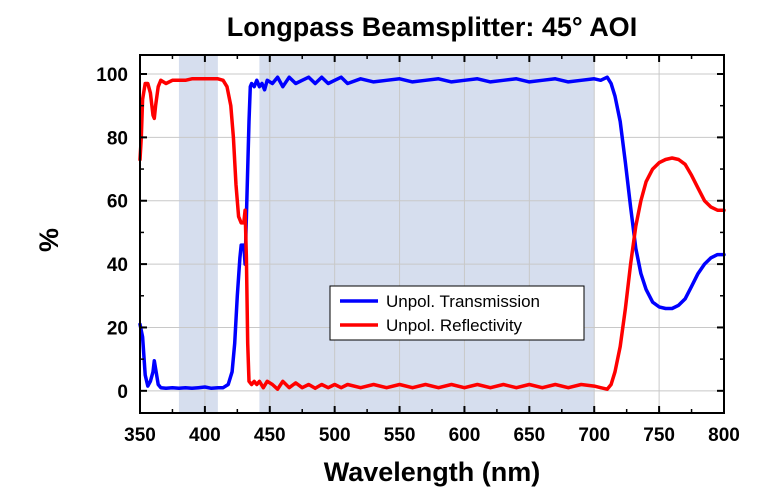 The width and height of the screenshot is (780, 500). Describe the element at coordinates (49, 240) in the screenshot. I see `y-axis-label: %` at that location.